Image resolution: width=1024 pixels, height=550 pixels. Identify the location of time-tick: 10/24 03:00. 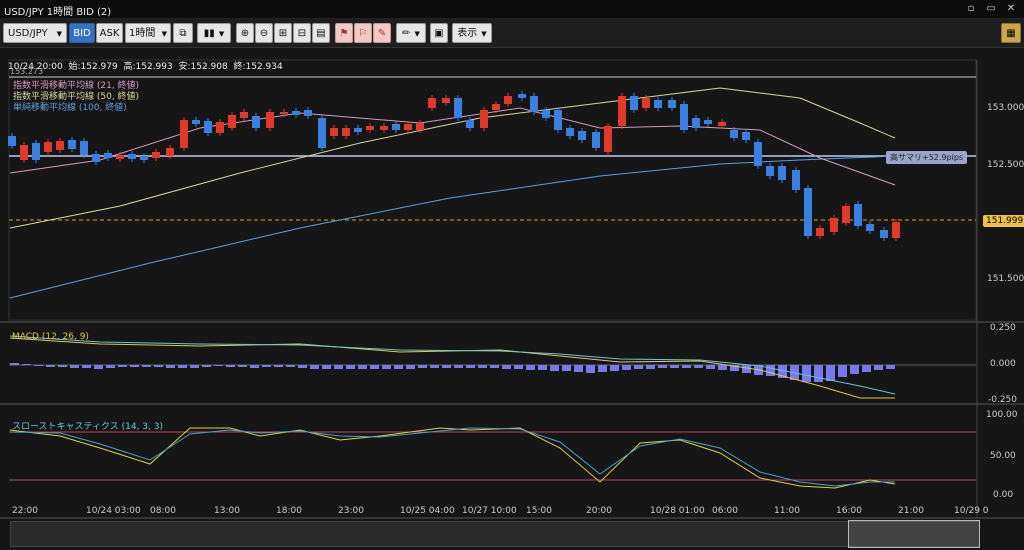
(113, 511).